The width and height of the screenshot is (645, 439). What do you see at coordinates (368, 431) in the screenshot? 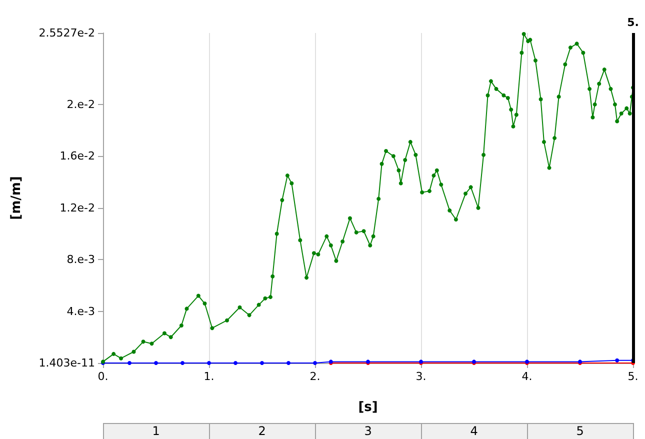
I see `text: 3` at bounding box center [368, 431].